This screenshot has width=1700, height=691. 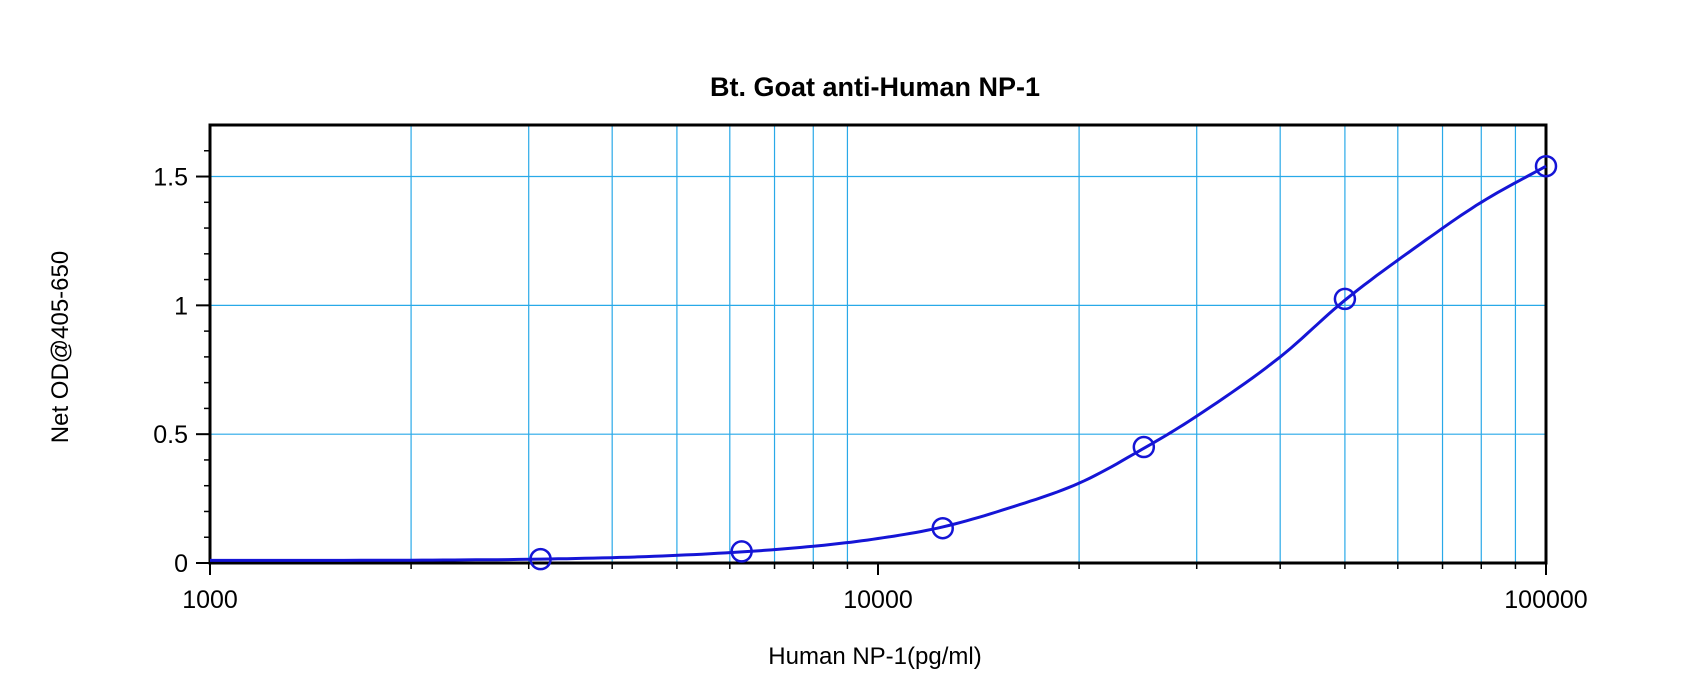 I want to click on chart-title: Bt. Goat anti-Human NP-1, so click(x=875, y=87).